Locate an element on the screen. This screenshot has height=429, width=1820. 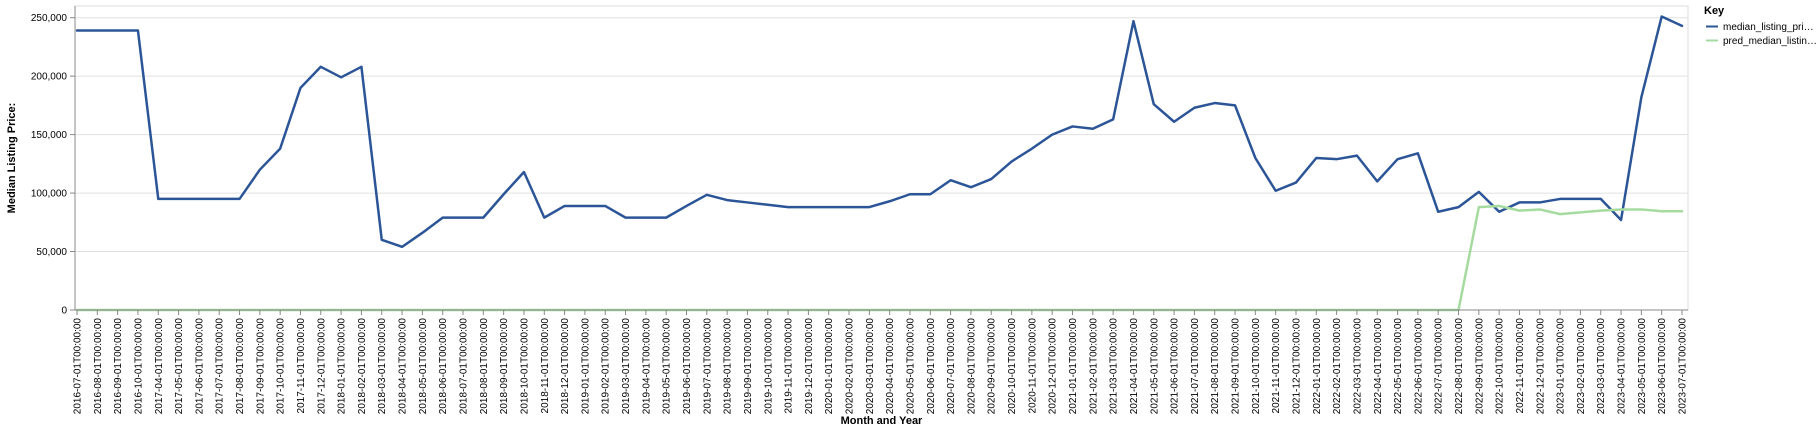
x-tick-label: 2020-01-01T00:00:00 is located at coordinates (829, 366).